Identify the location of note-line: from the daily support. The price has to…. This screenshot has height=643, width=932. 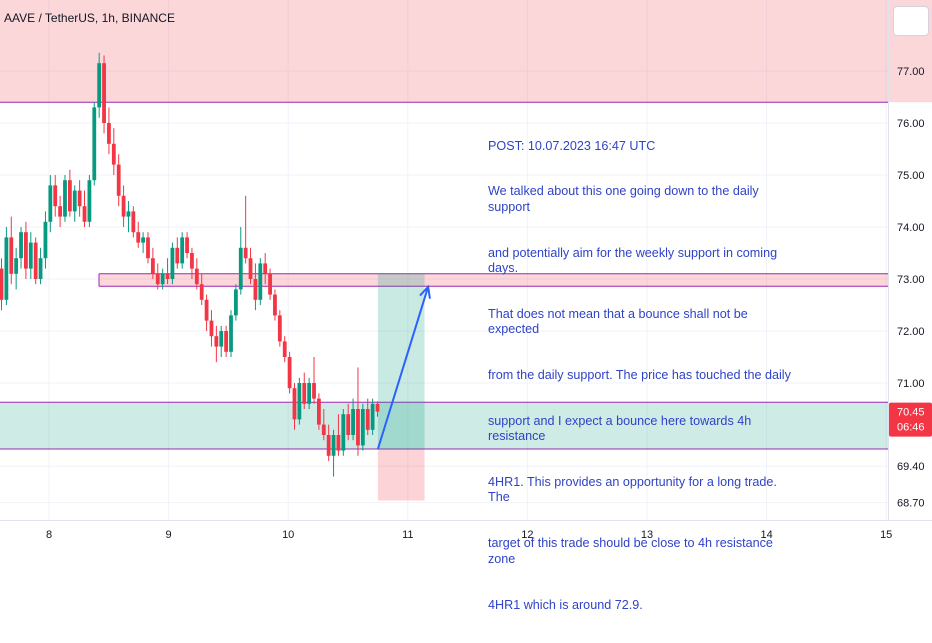
(639, 375).